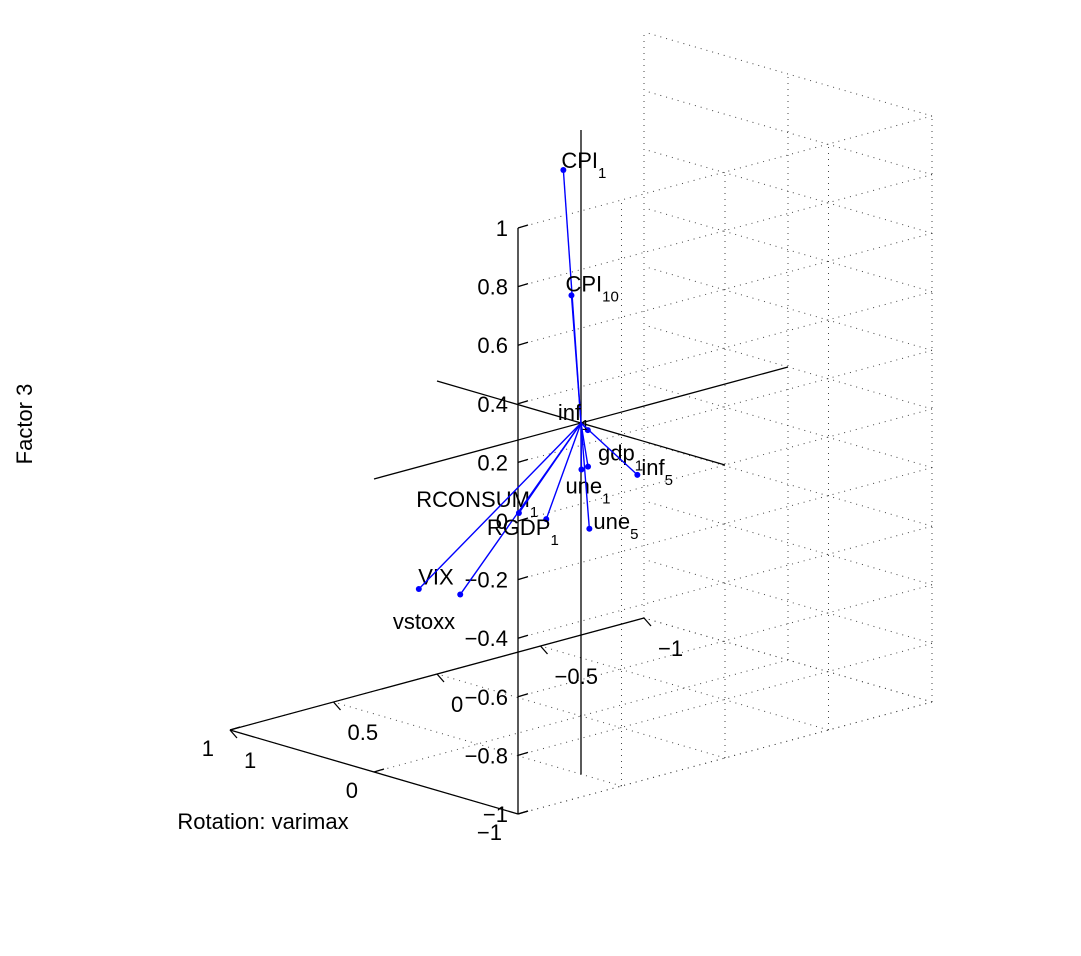 Image resolution: width=1081 pixels, height=956 pixels. Describe the element at coordinates (486, 638) in the screenshot. I see `z-tick-label: −0.4` at that location.